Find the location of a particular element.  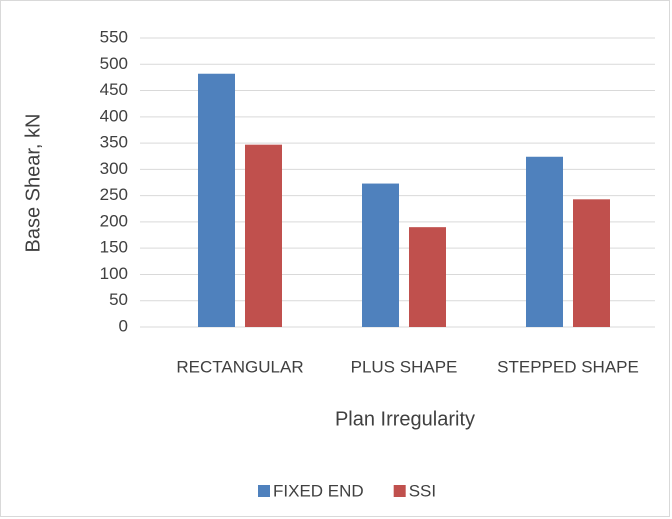

y-tick-label: 200 is located at coordinates (114, 220).